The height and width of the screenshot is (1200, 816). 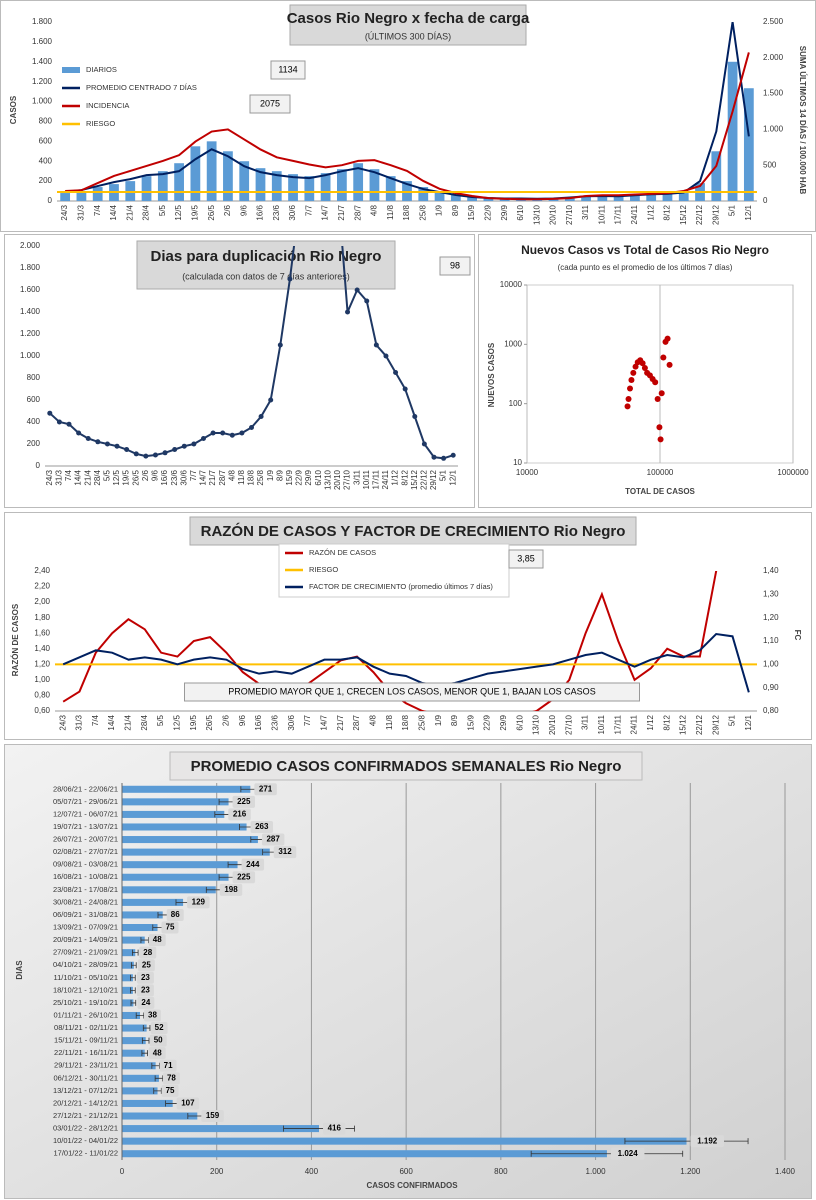 What do you see at coordinates (46, 140) in the screenshot?
I see `y-tick-label: 600` at bounding box center [46, 140].